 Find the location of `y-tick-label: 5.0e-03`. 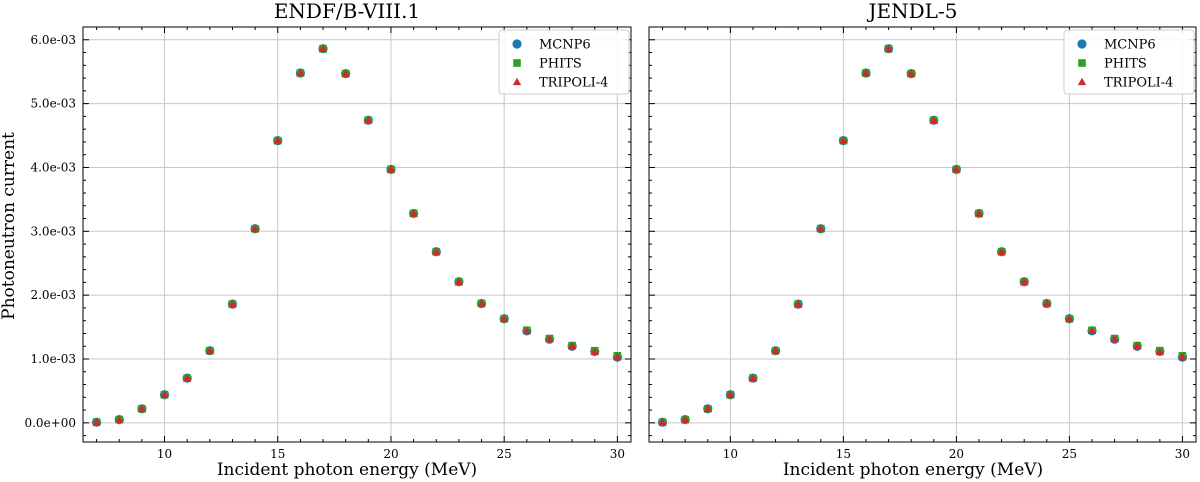

y-tick-label: 5.0e-03 is located at coordinates (53, 104).